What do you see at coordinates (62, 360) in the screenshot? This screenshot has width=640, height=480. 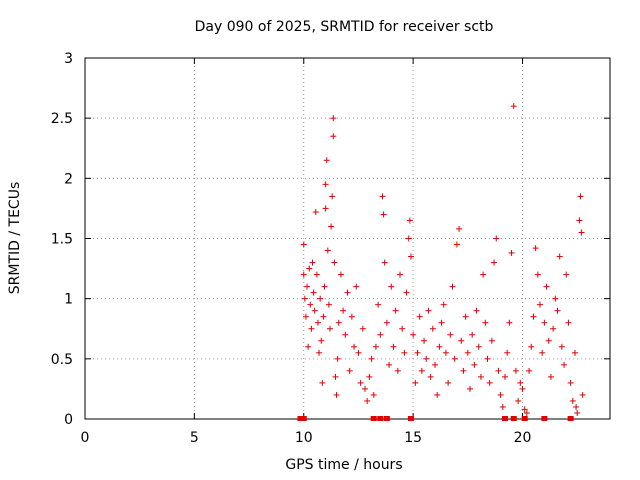 I see `y-tick-label: 0.5` at bounding box center [62, 360].